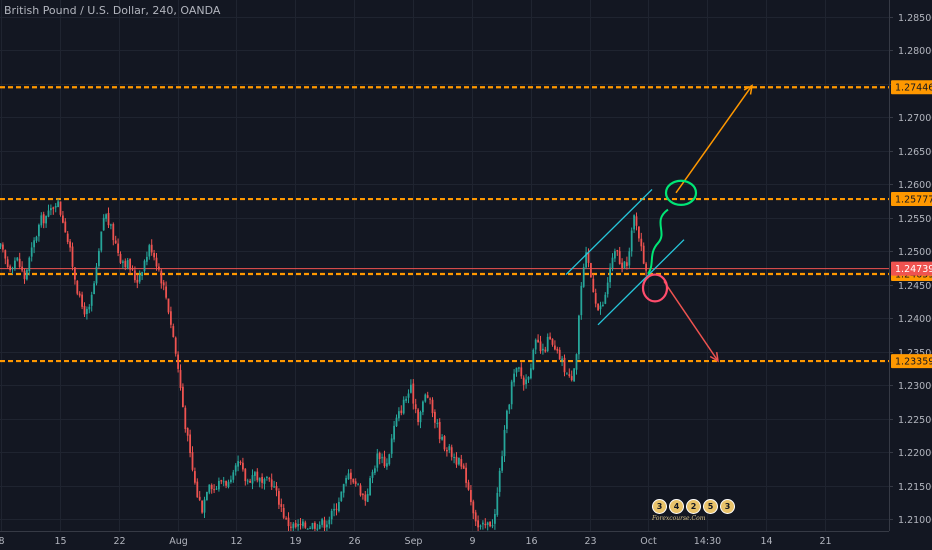 The width and height of the screenshot is (932, 550). Describe the element at coordinates (915, 386) in the screenshot. I see `price-tick-label: 1.23000` at that location.